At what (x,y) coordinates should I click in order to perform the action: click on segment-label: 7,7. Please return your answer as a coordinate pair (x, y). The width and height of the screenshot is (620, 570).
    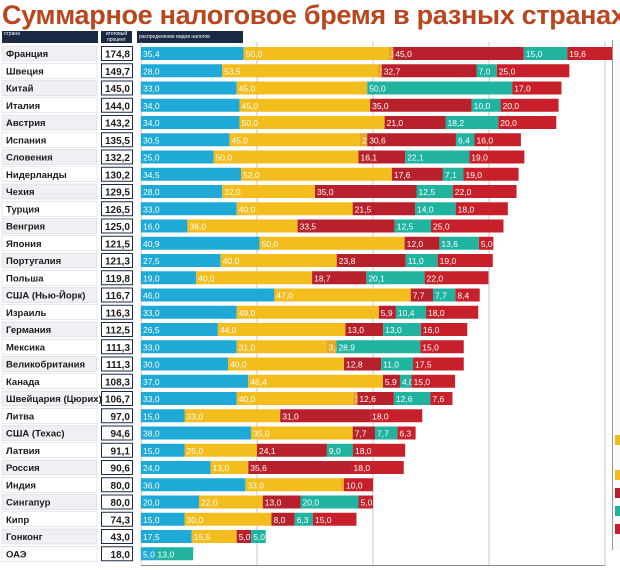
    Looking at the image, I should click on (383, 434).